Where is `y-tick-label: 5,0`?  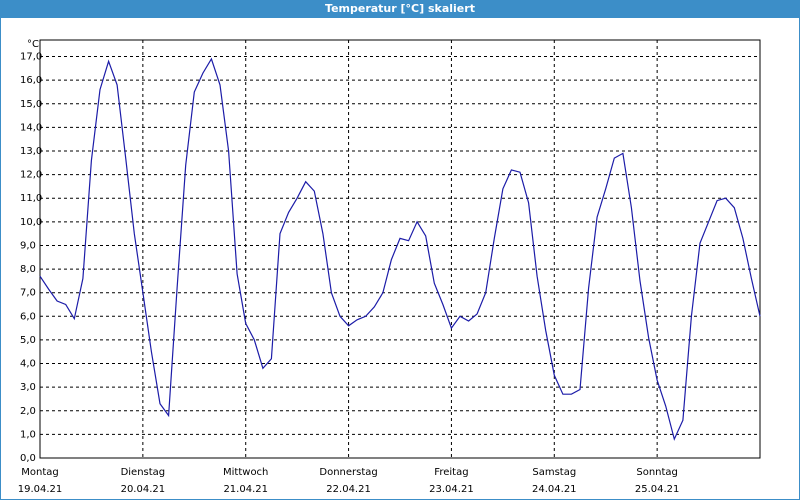
y-tick-label: 5,0 is located at coordinates (28, 340).